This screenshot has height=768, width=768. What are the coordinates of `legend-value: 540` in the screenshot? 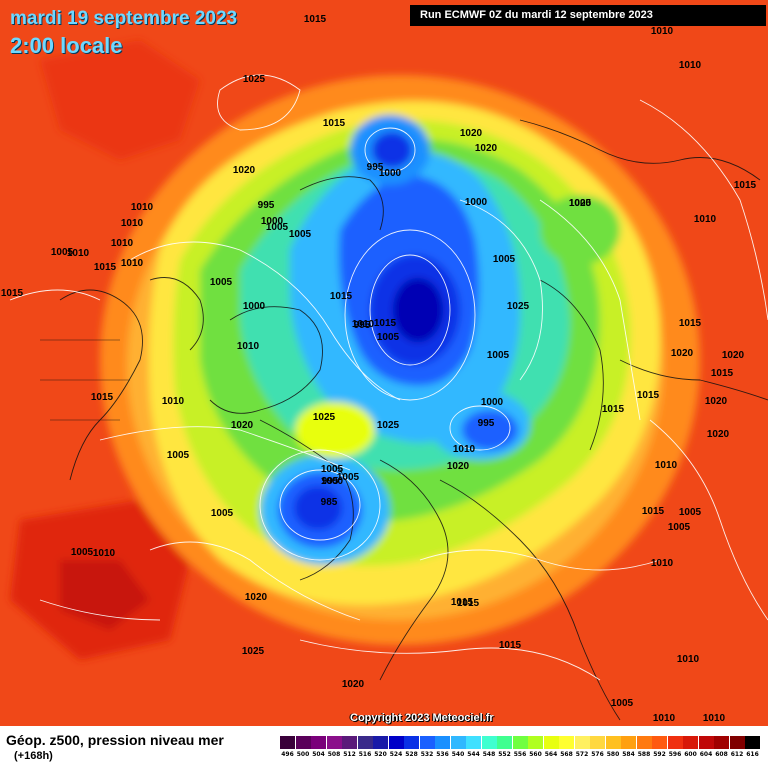 It's located at (458, 754).